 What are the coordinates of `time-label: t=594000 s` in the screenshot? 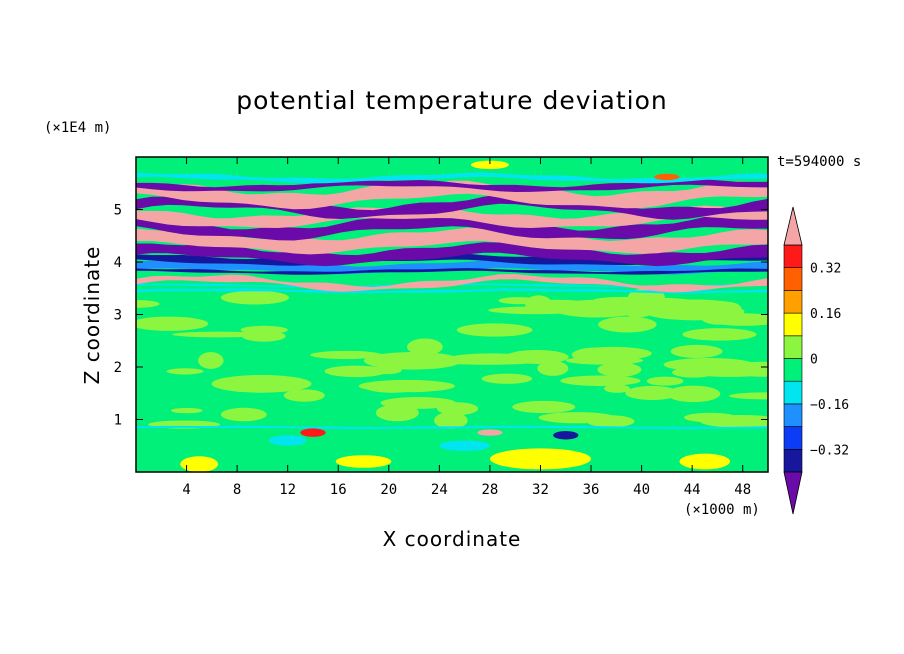 It's located at (819, 162).